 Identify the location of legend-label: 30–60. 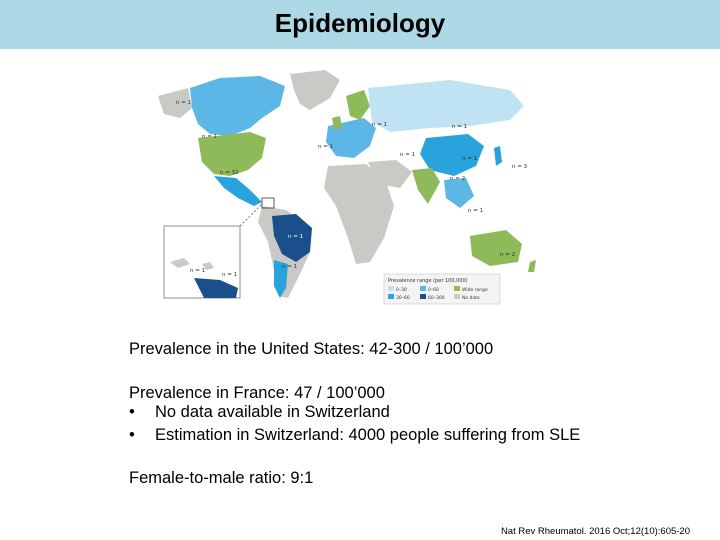
(403, 298).